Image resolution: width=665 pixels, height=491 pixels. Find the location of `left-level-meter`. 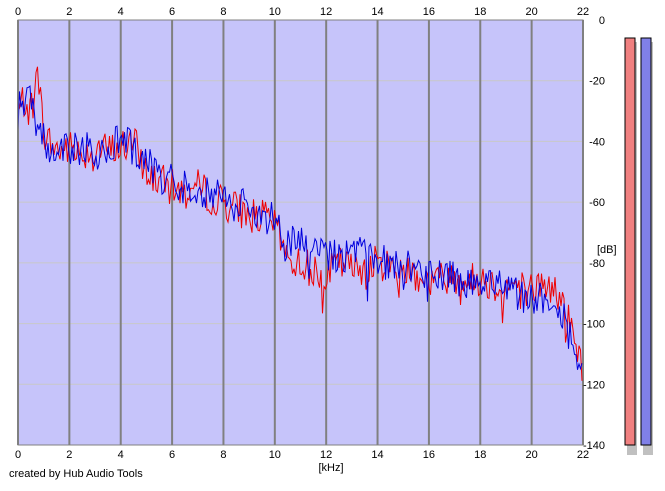

left-level-meter is located at coordinates (630, 241).